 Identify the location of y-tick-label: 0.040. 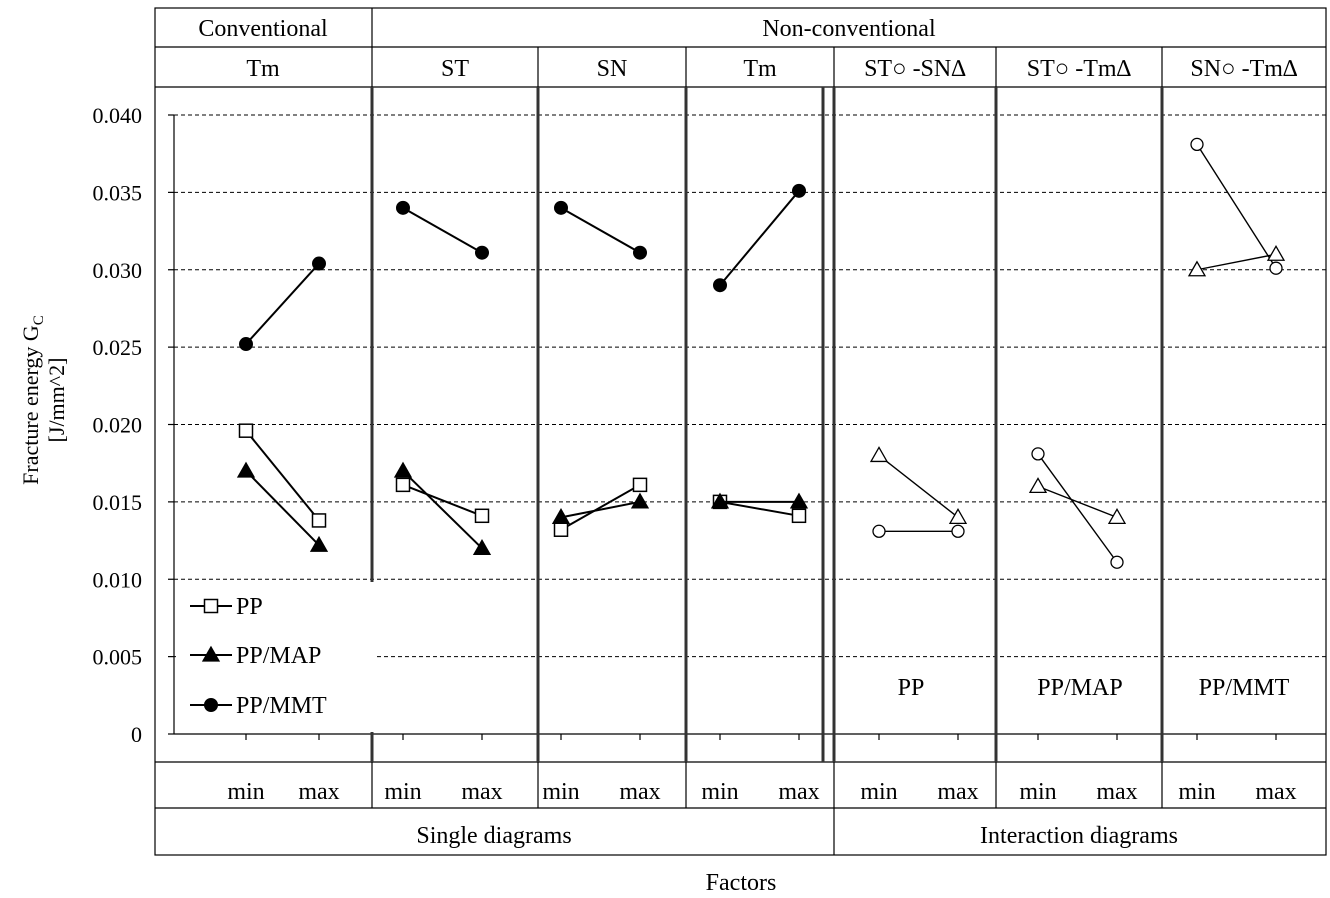
(118, 115).